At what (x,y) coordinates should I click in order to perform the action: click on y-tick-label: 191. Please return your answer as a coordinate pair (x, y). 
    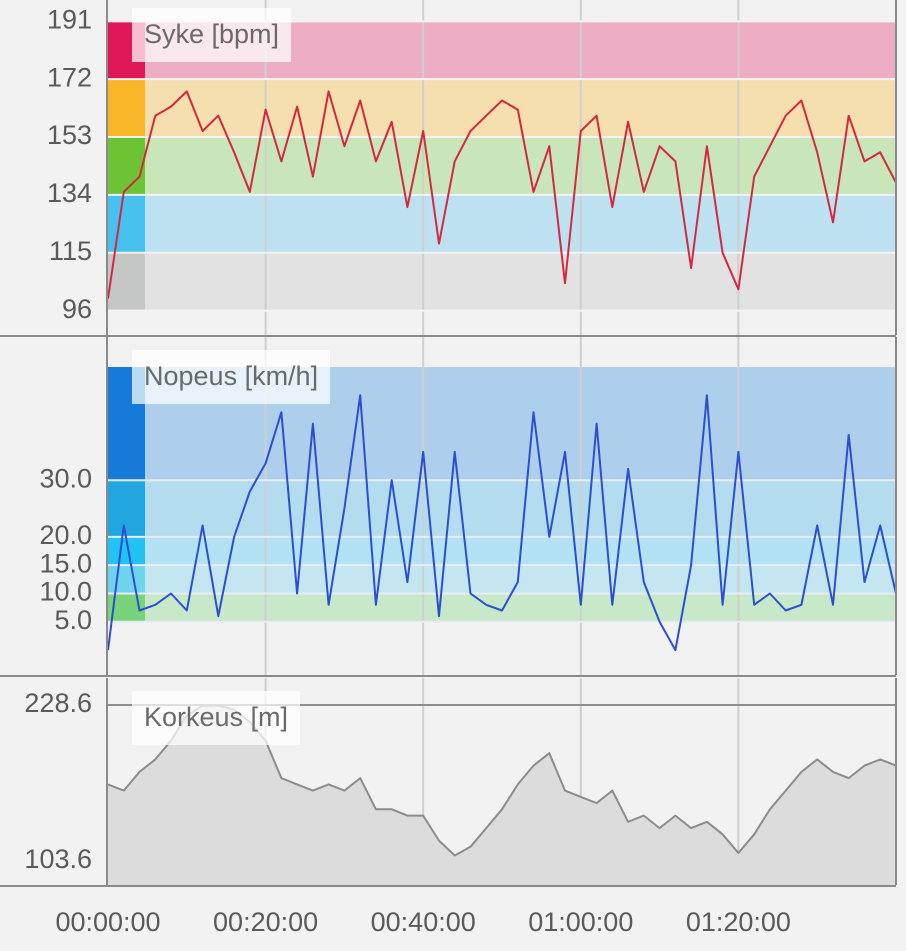
    Looking at the image, I should click on (69, 19).